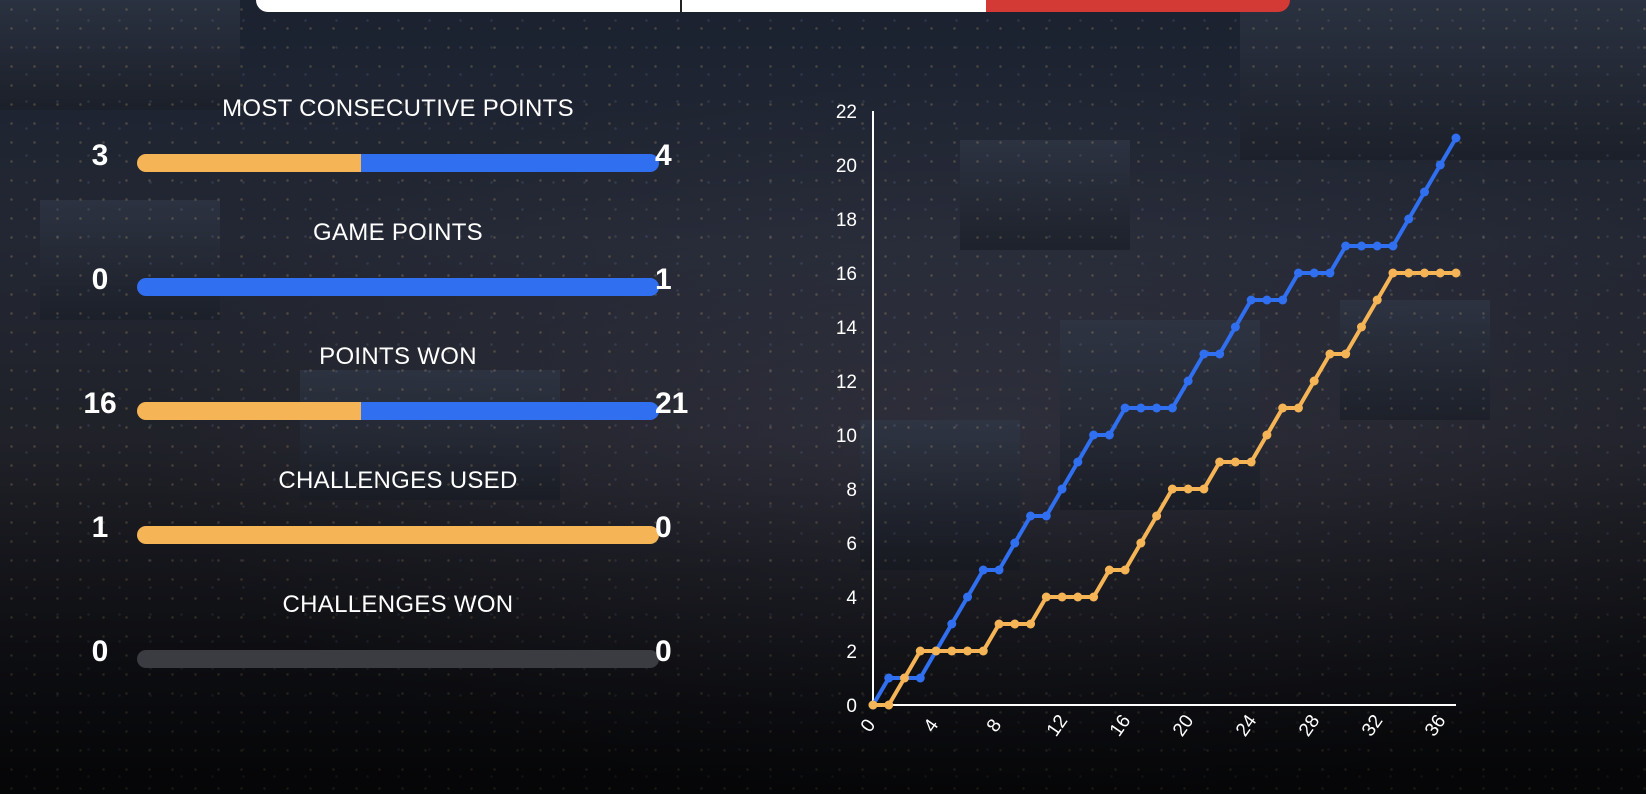 The width and height of the screenshot is (1646, 794). What do you see at coordinates (398, 232) in the screenshot?
I see `stat-label: GAME POINTS` at bounding box center [398, 232].